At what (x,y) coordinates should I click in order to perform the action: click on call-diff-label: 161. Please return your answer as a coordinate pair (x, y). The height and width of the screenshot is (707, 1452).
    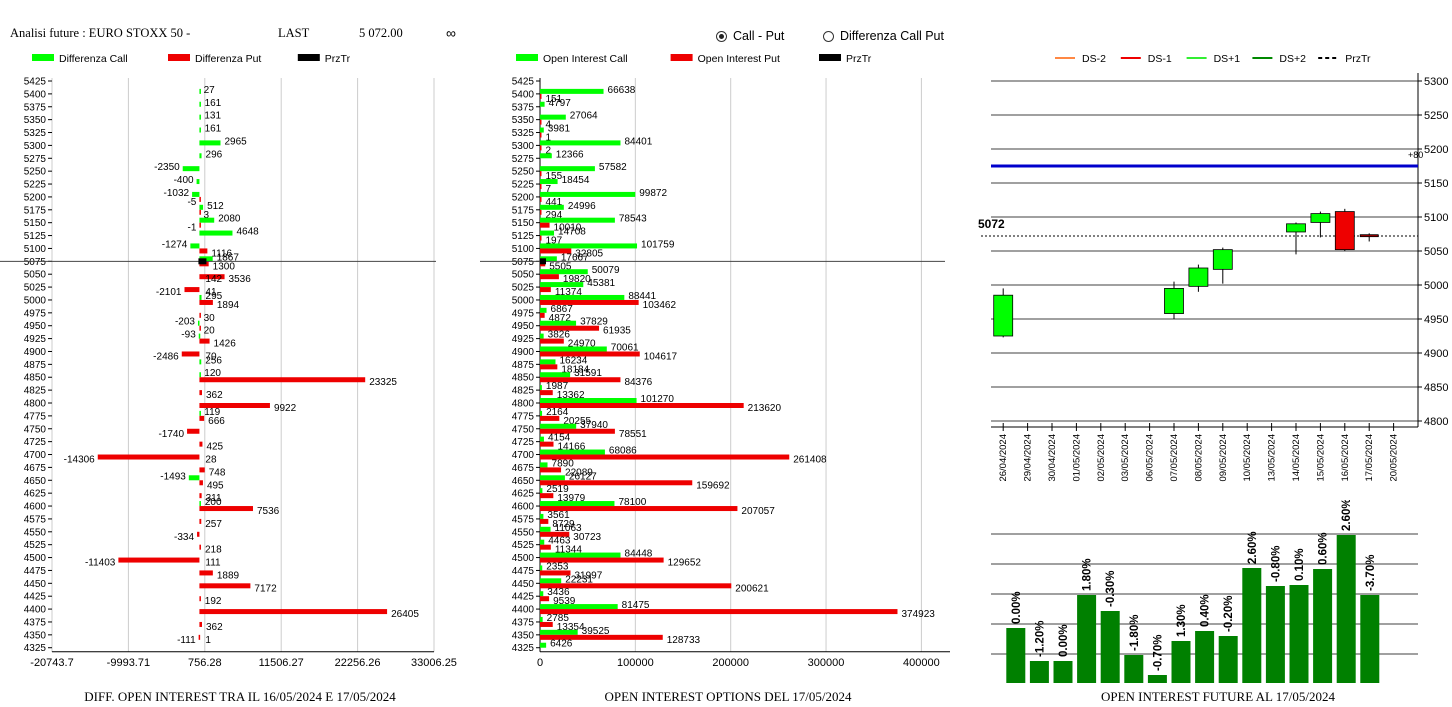
    Looking at the image, I should click on (213, 103).